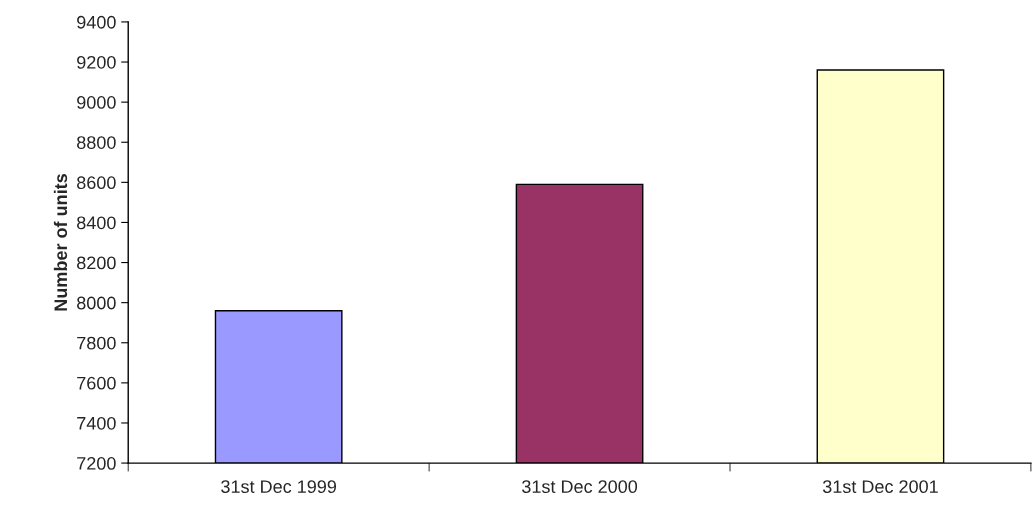 Image resolution: width=1034 pixels, height=510 pixels. What do you see at coordinates (96, 62) in the screenshot?
I see `y-tick-label: 9200` at bounding box center [96, 62].